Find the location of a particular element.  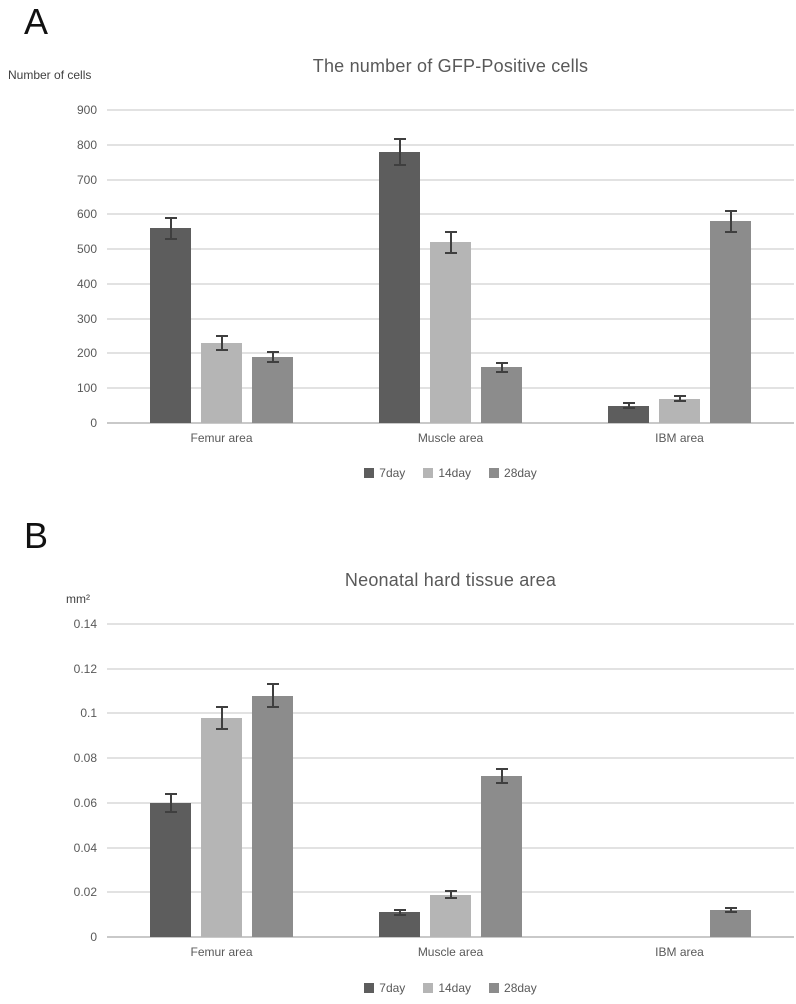

error-bar-cap-bottom-28day-femur-area is located at coordinates (272, 361).